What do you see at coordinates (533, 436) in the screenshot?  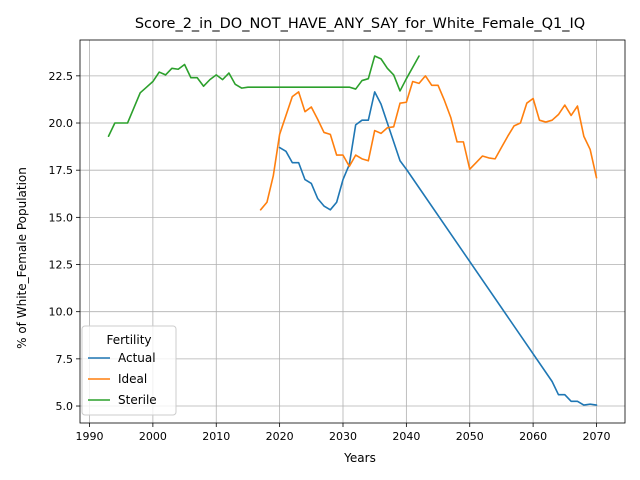 I see `x-tick-label: 2060` at bounding box center [533, 436].